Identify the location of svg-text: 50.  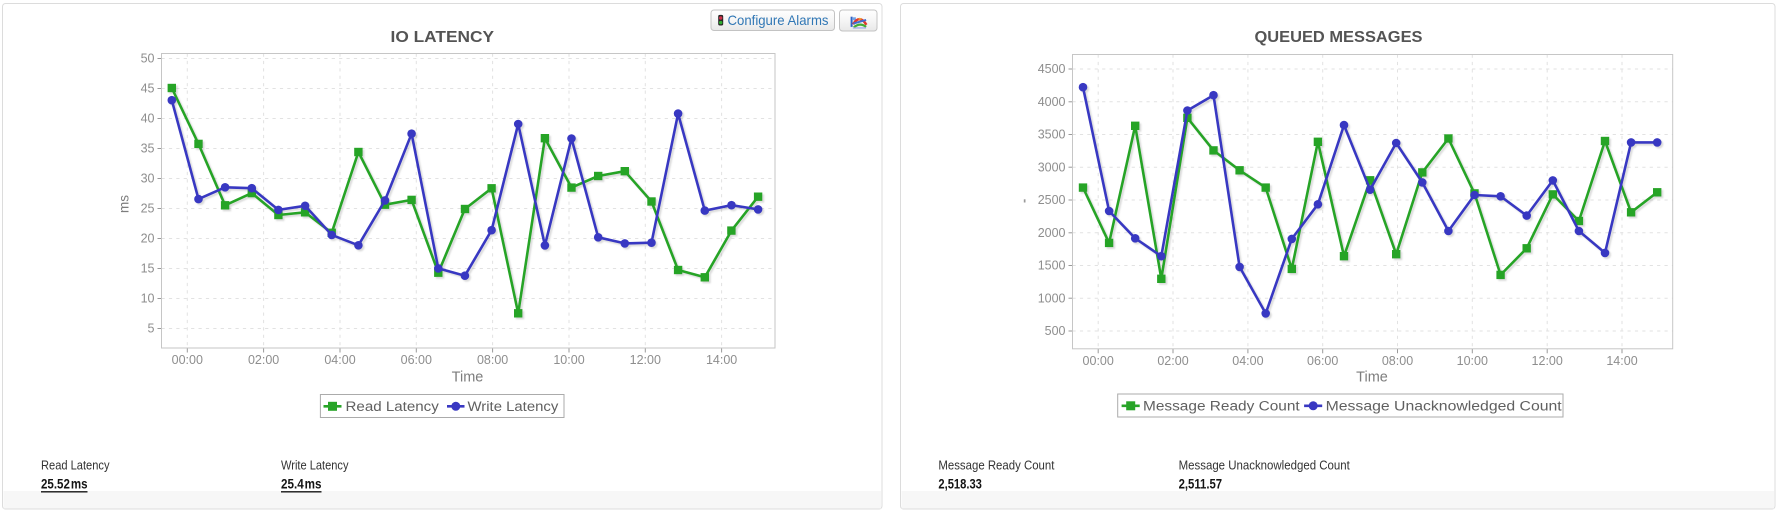
(148, 59).